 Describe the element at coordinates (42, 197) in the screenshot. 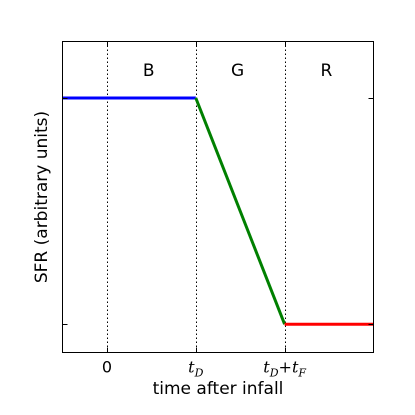

I see `y-axis-label: SFR (arbitrary units)` at that location.